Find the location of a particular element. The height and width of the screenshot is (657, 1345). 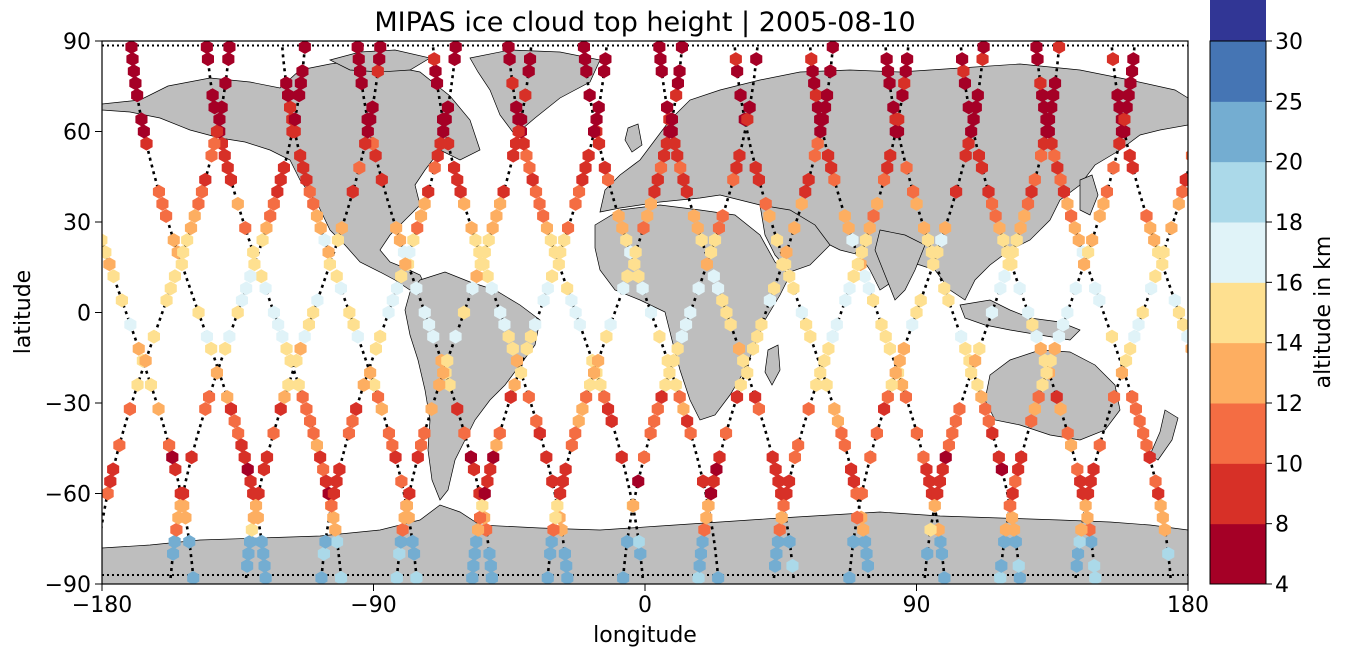

landmass-madagascar is located at coordinates (772, 365).